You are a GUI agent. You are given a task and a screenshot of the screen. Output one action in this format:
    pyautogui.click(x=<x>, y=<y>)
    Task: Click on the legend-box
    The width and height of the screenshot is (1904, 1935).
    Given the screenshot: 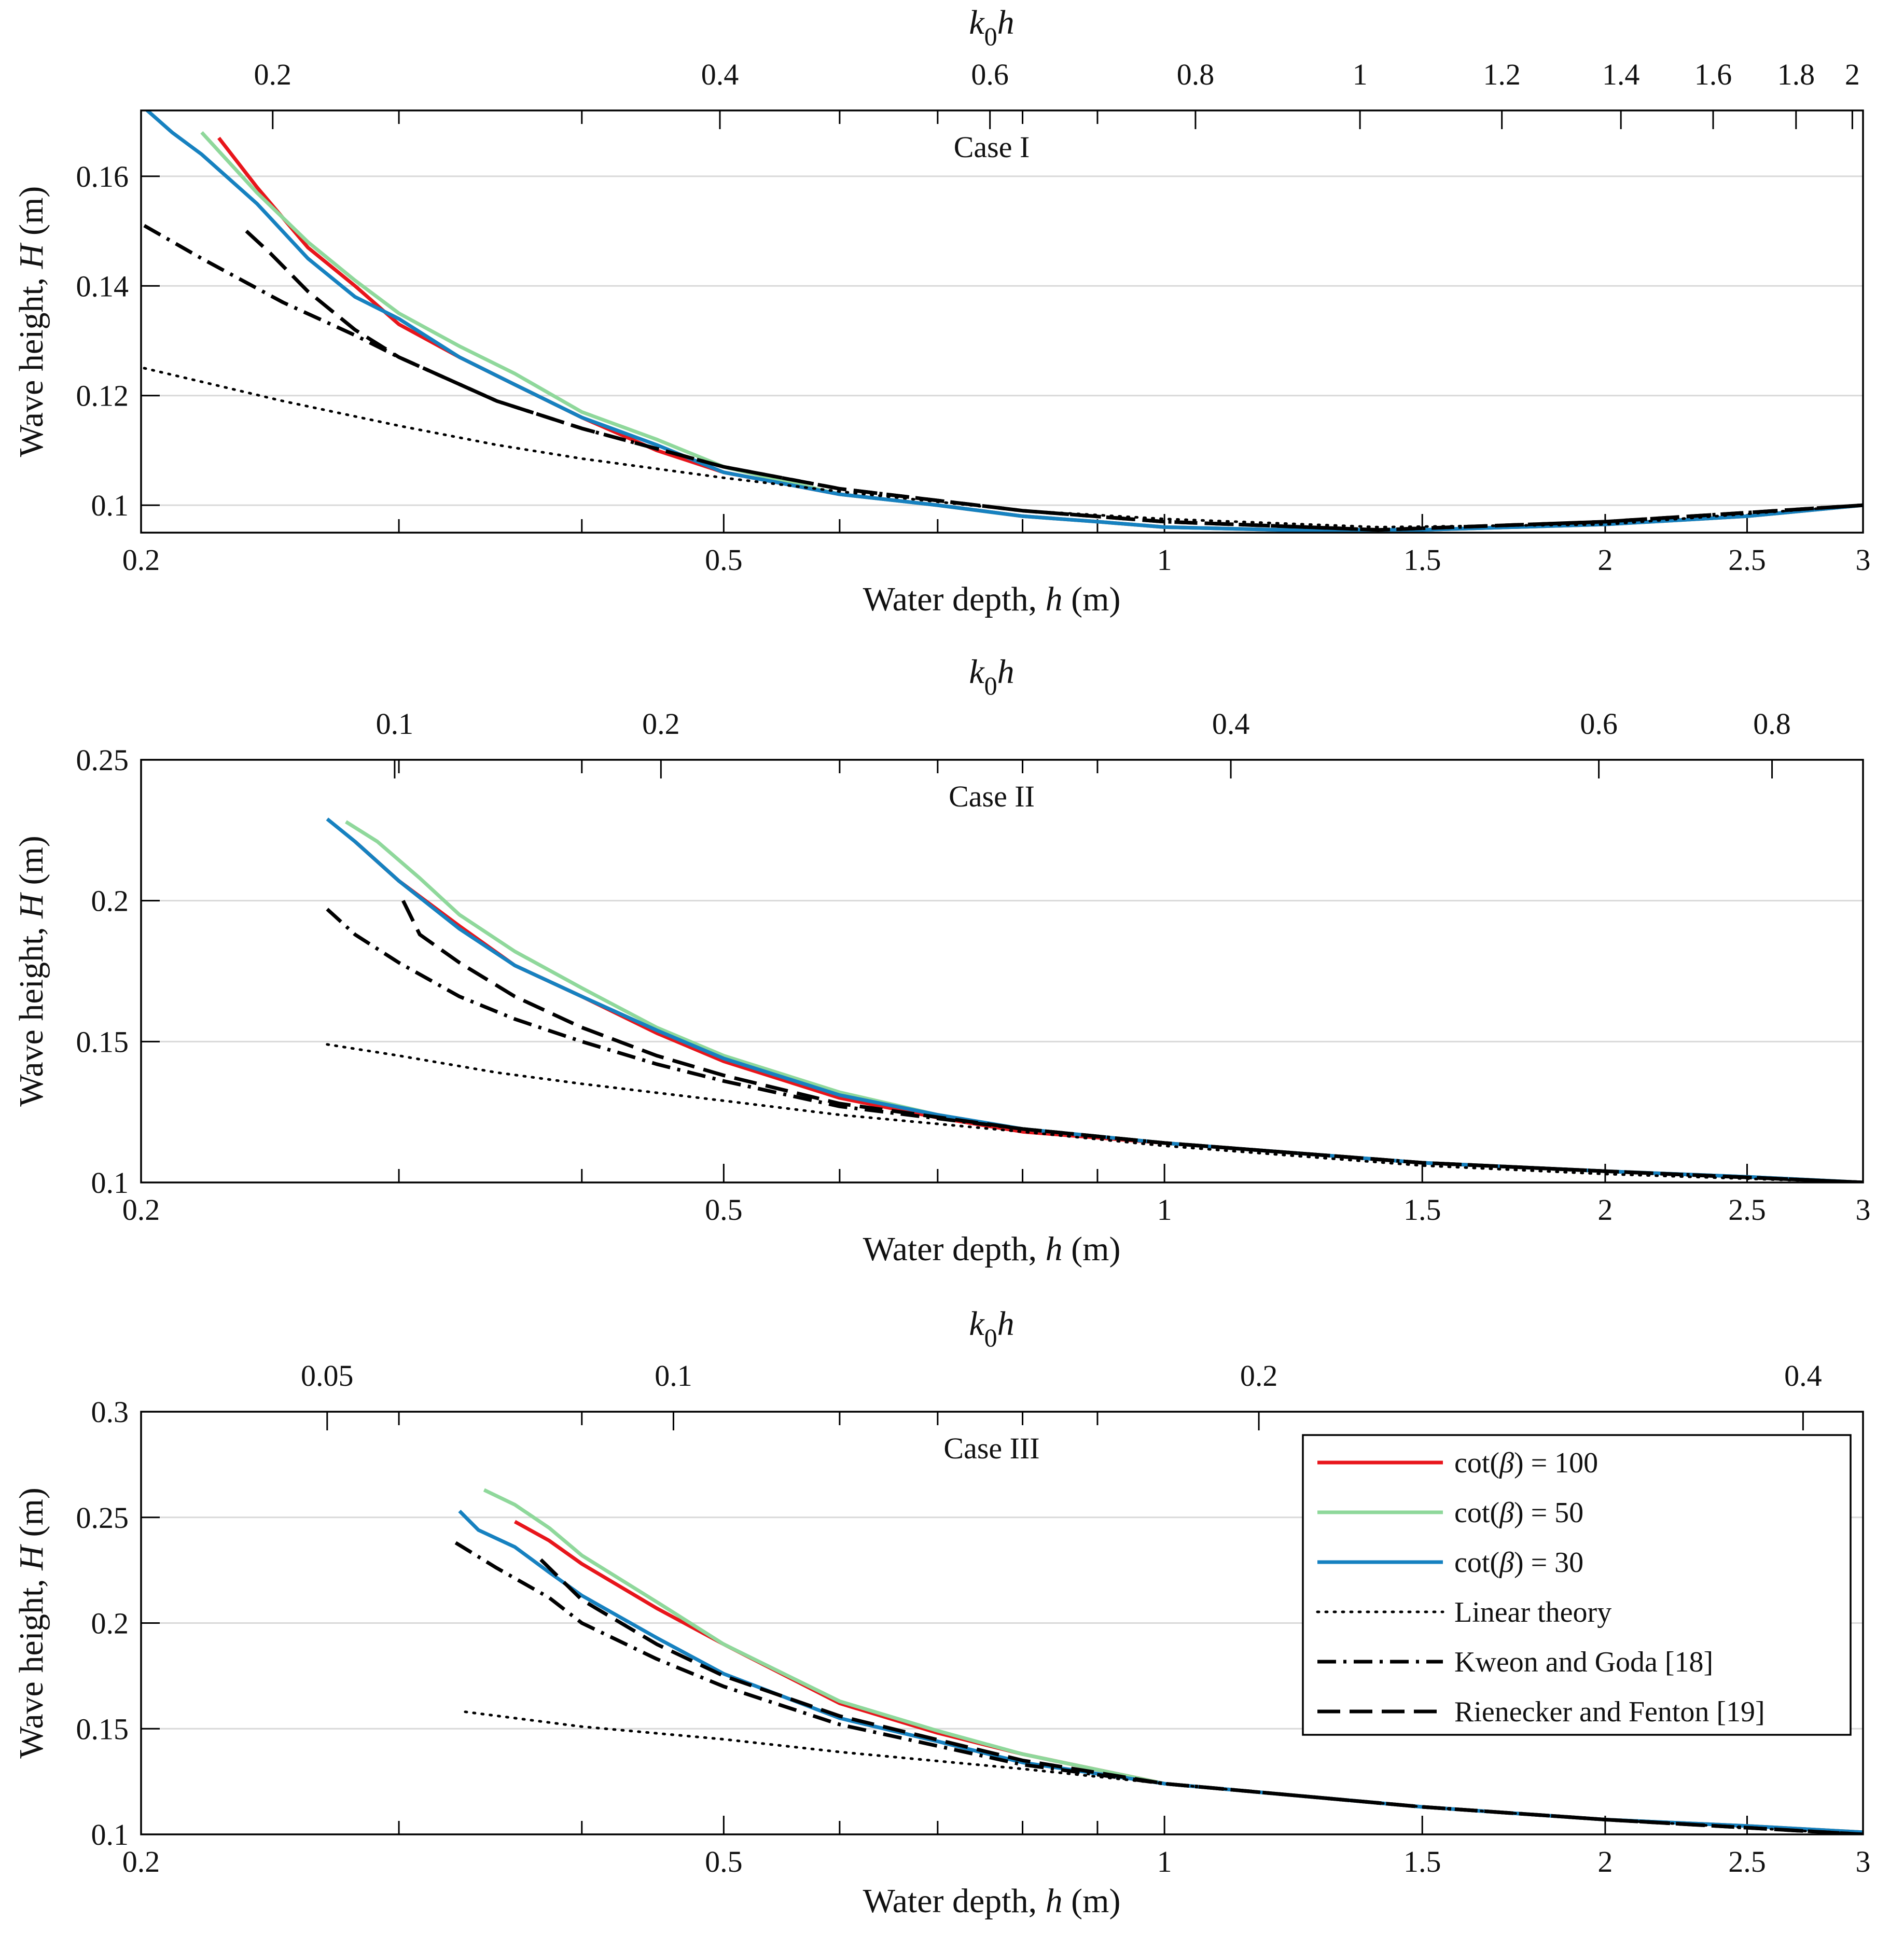 What is the action you would take?
    pyautogui.click(x=1577, y=1585)
    